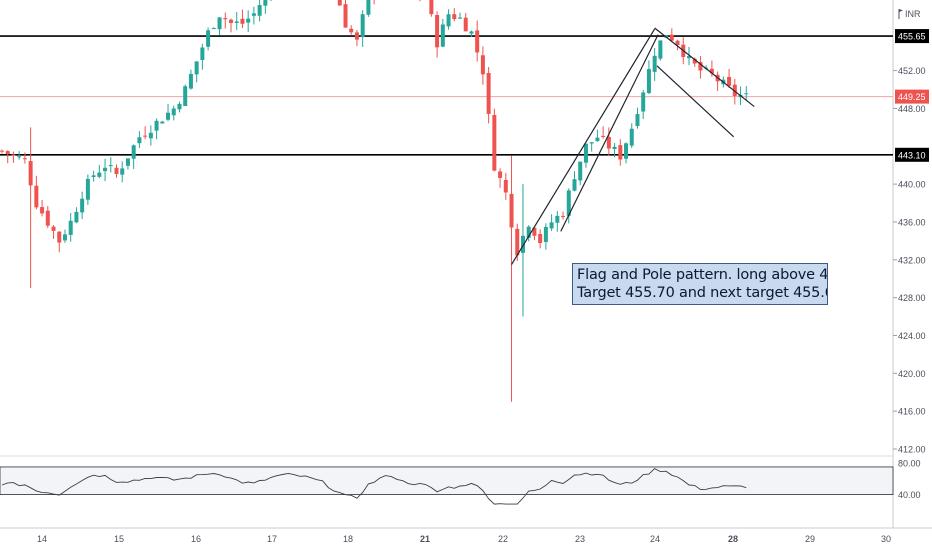 The image size is (932, 555). I want to click on x-tick-label: 23, so click(580, 539).